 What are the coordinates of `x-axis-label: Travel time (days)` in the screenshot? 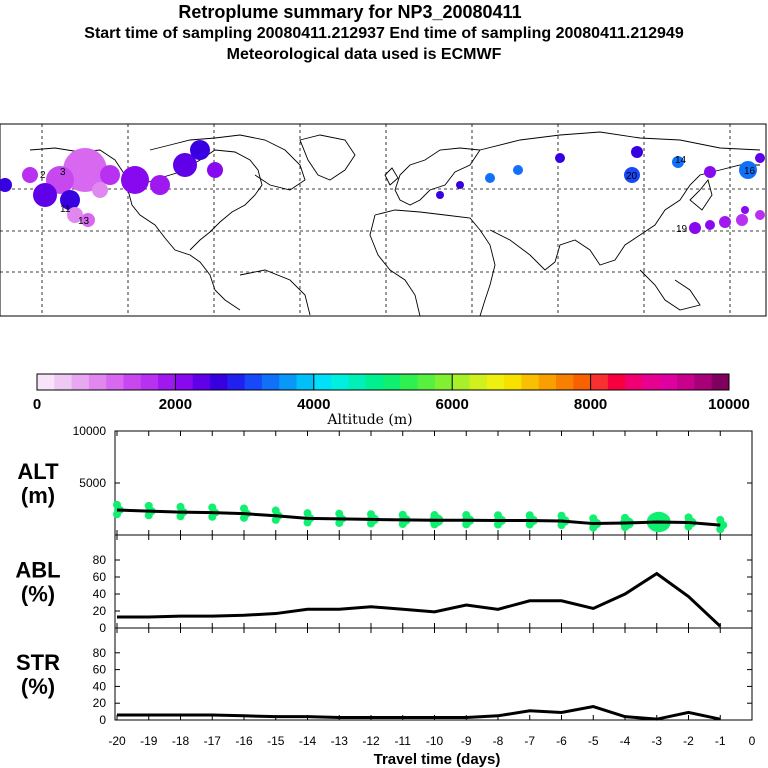 It's located at (437, 759).